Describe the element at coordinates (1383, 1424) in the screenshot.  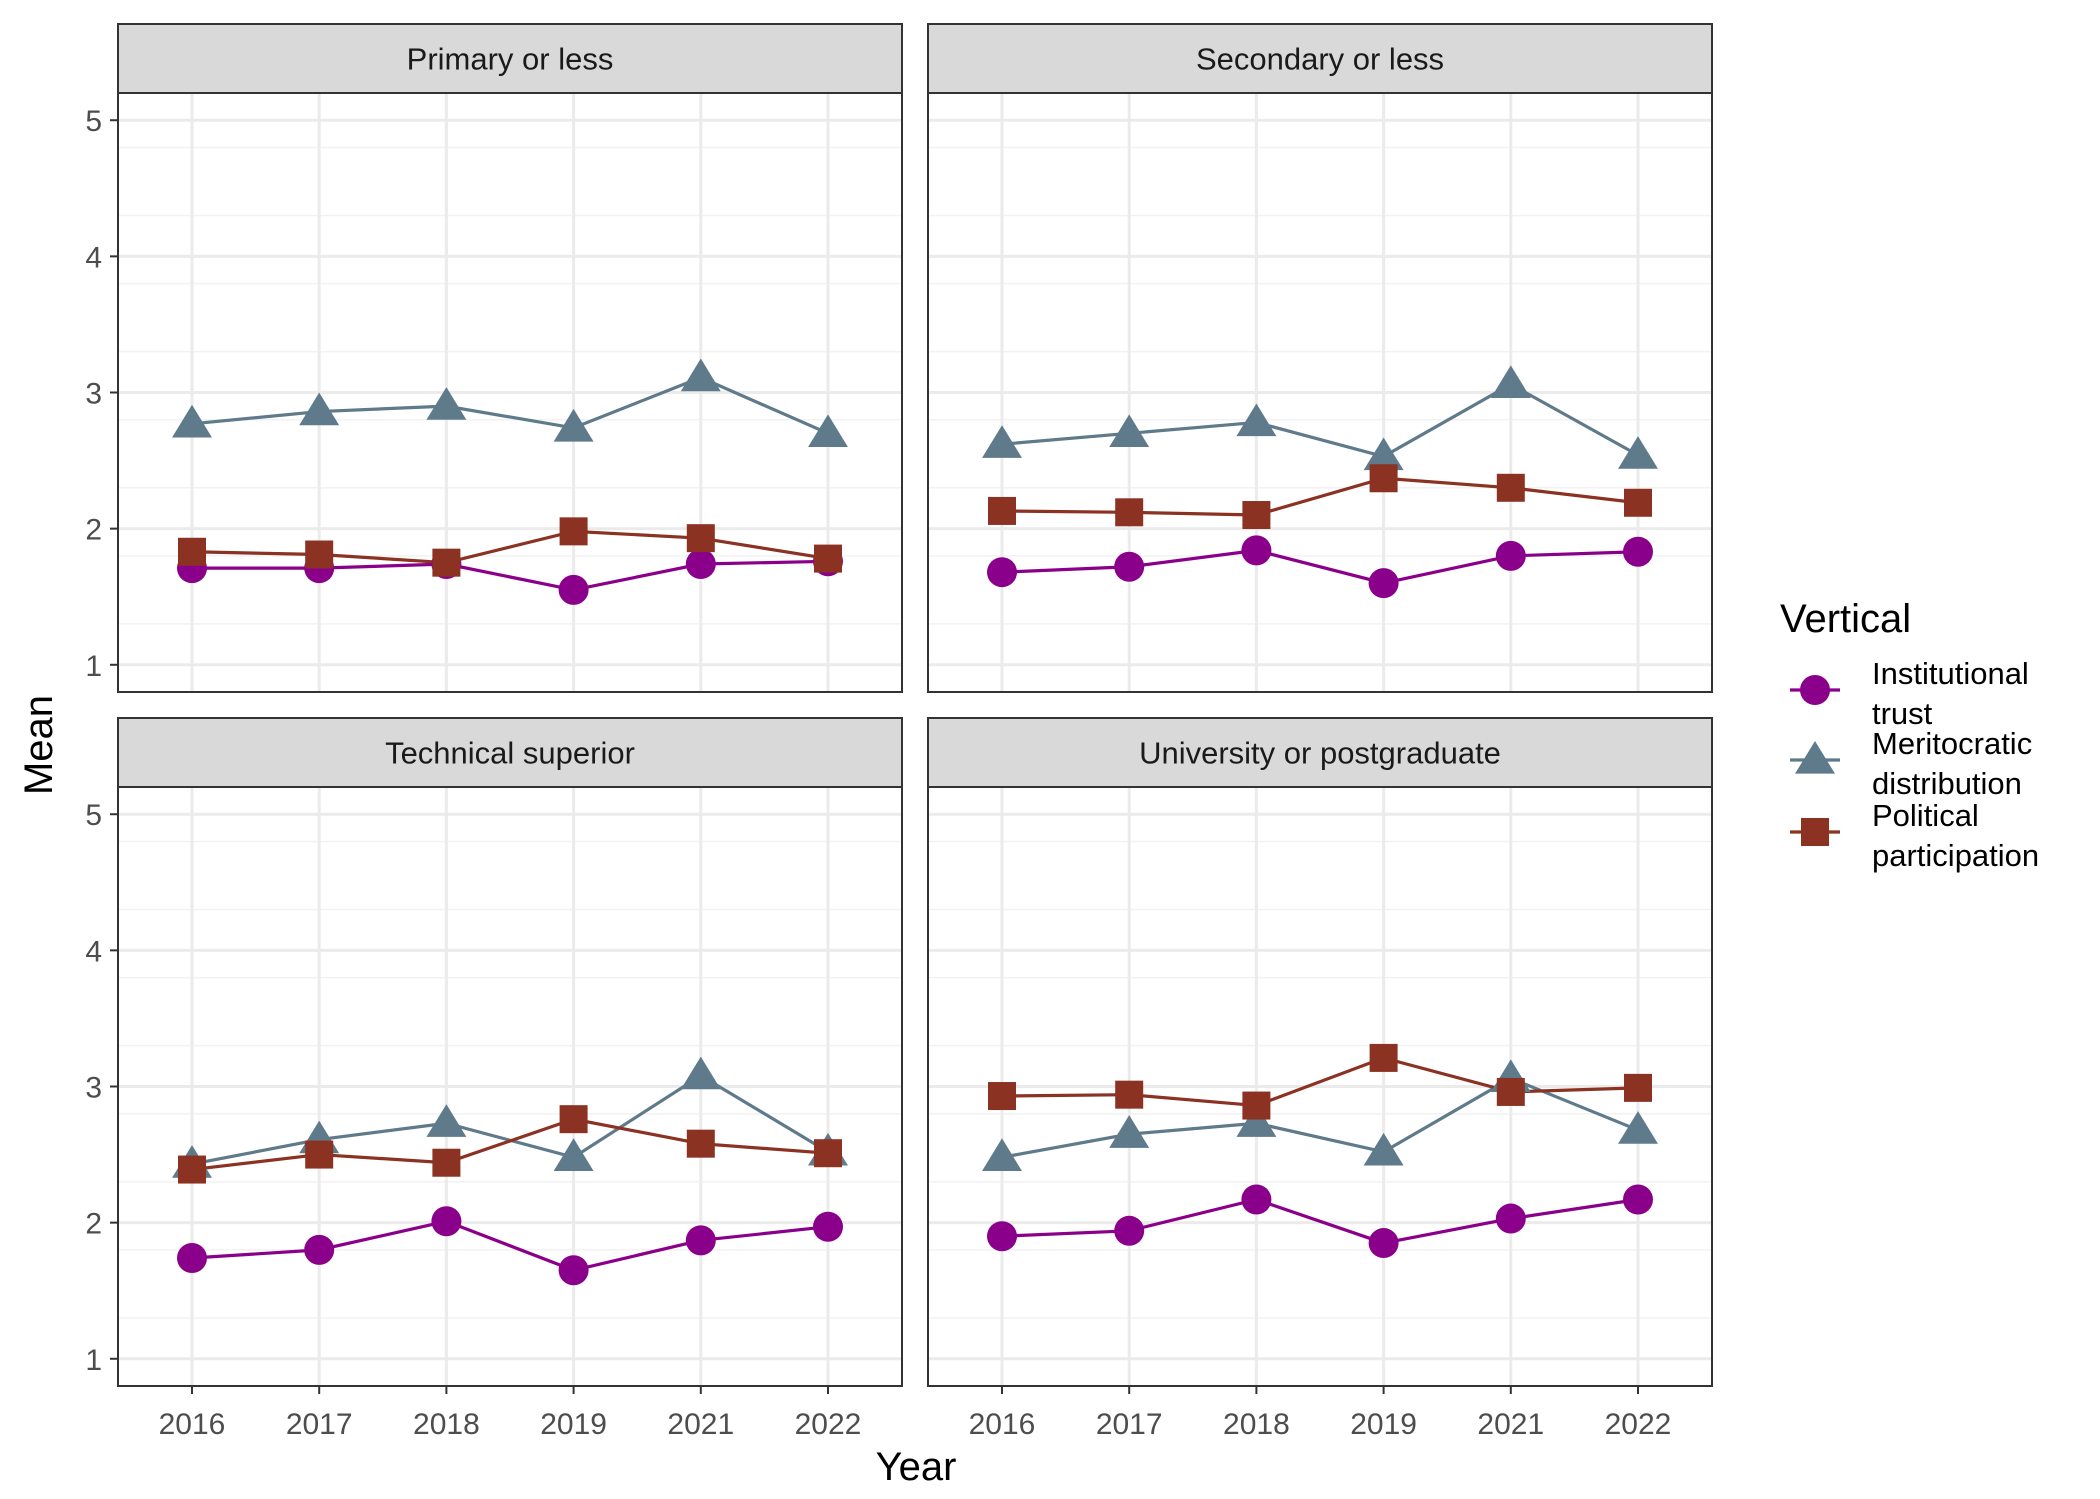
I see `x-tick-label: 2019` at that location.